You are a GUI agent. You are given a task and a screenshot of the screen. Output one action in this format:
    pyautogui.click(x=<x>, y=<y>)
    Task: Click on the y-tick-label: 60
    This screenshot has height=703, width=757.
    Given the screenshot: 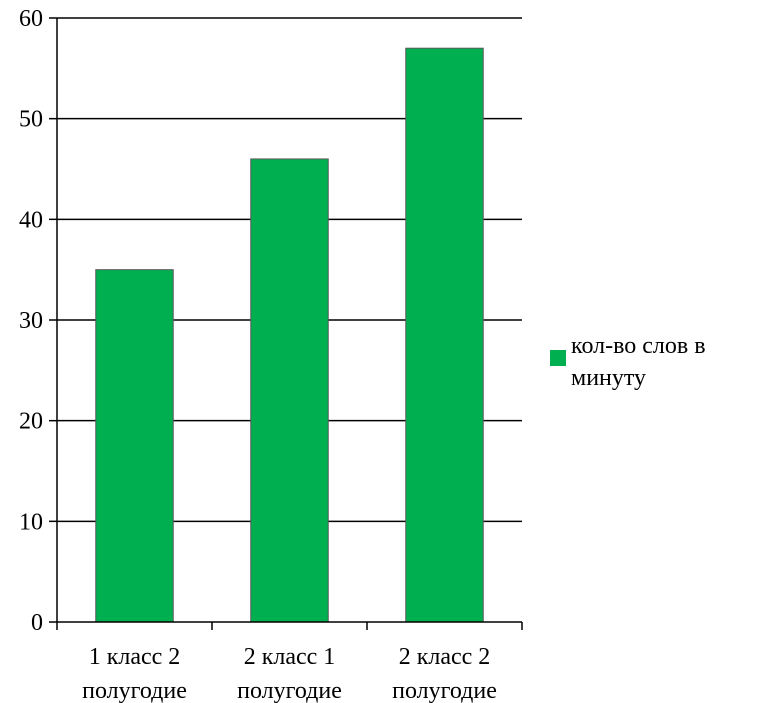 What is the action you would take?
    pyautogui.click(x=31, y=19)
    